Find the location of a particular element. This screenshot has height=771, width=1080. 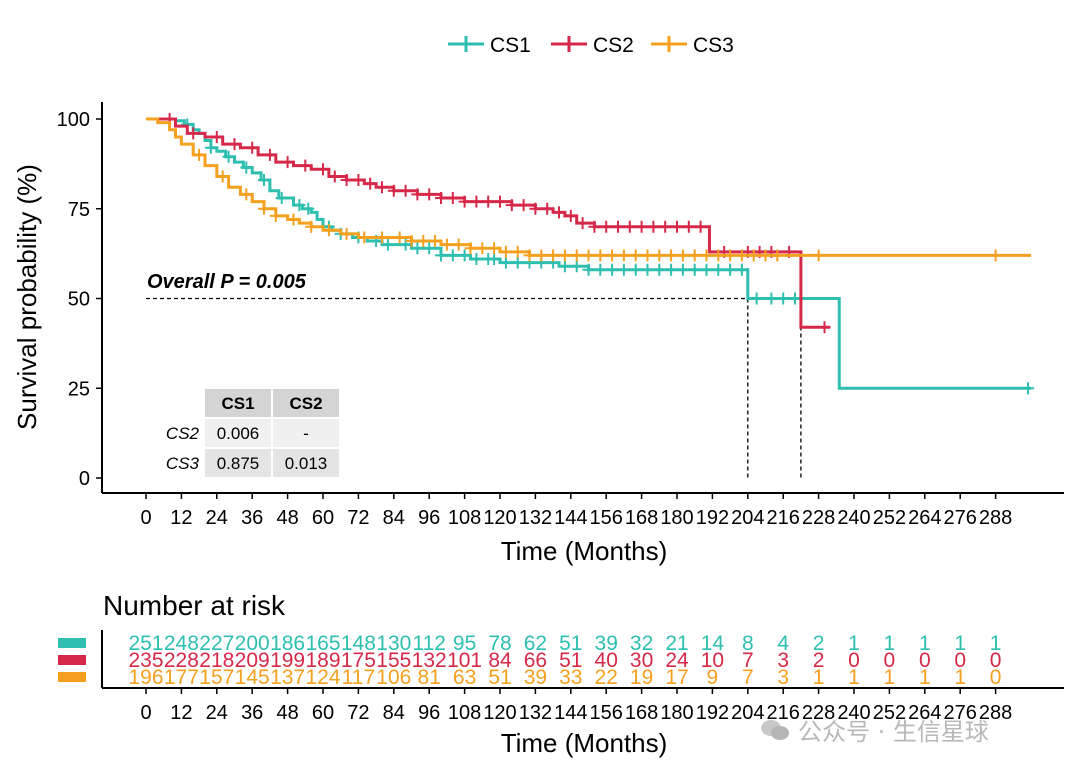

risk-x-tick-label: 228 is located at coordinates (818, 713).